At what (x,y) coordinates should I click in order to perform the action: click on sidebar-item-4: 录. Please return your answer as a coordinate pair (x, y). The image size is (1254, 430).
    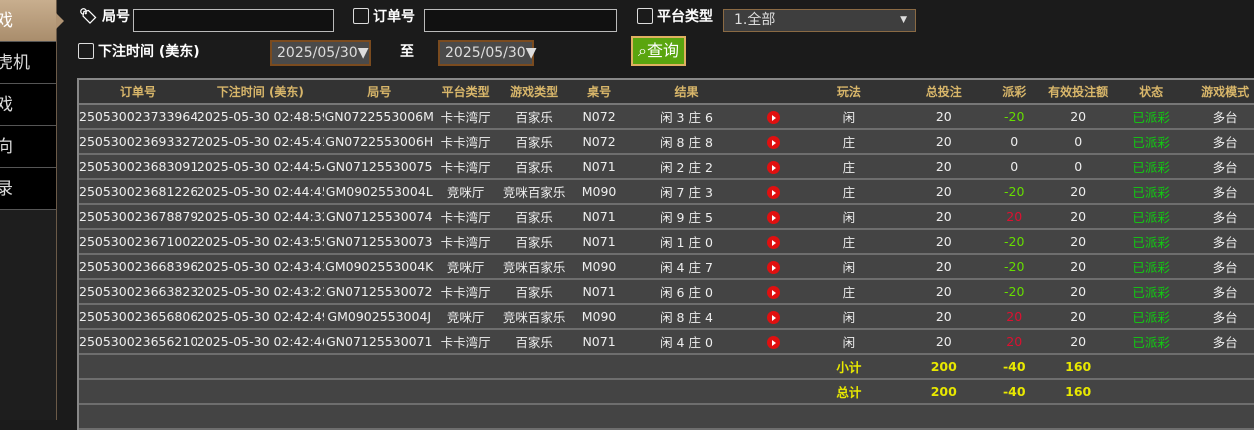
    Looking at the image, I should click on (28, 189).